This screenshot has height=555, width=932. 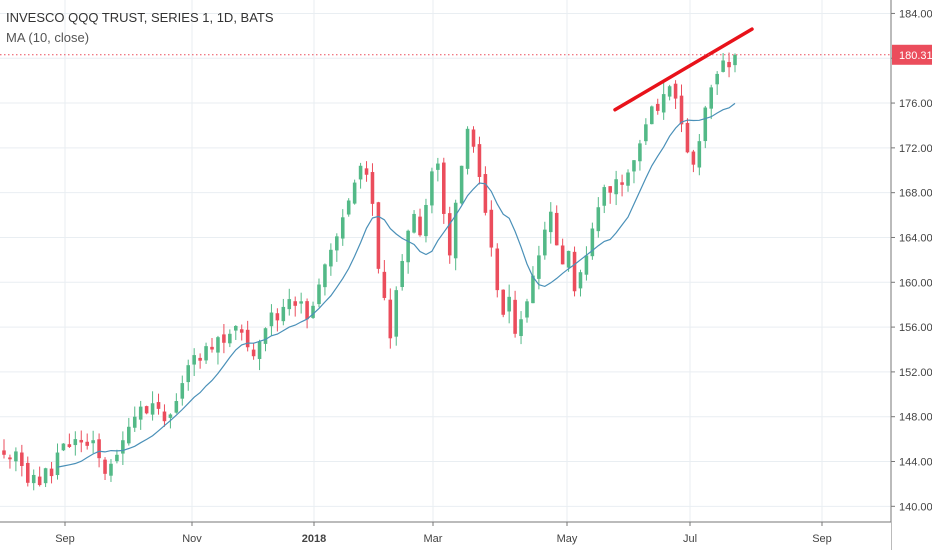 I want to click on y-tick-label: 160.00, so click(x=915, y=283).